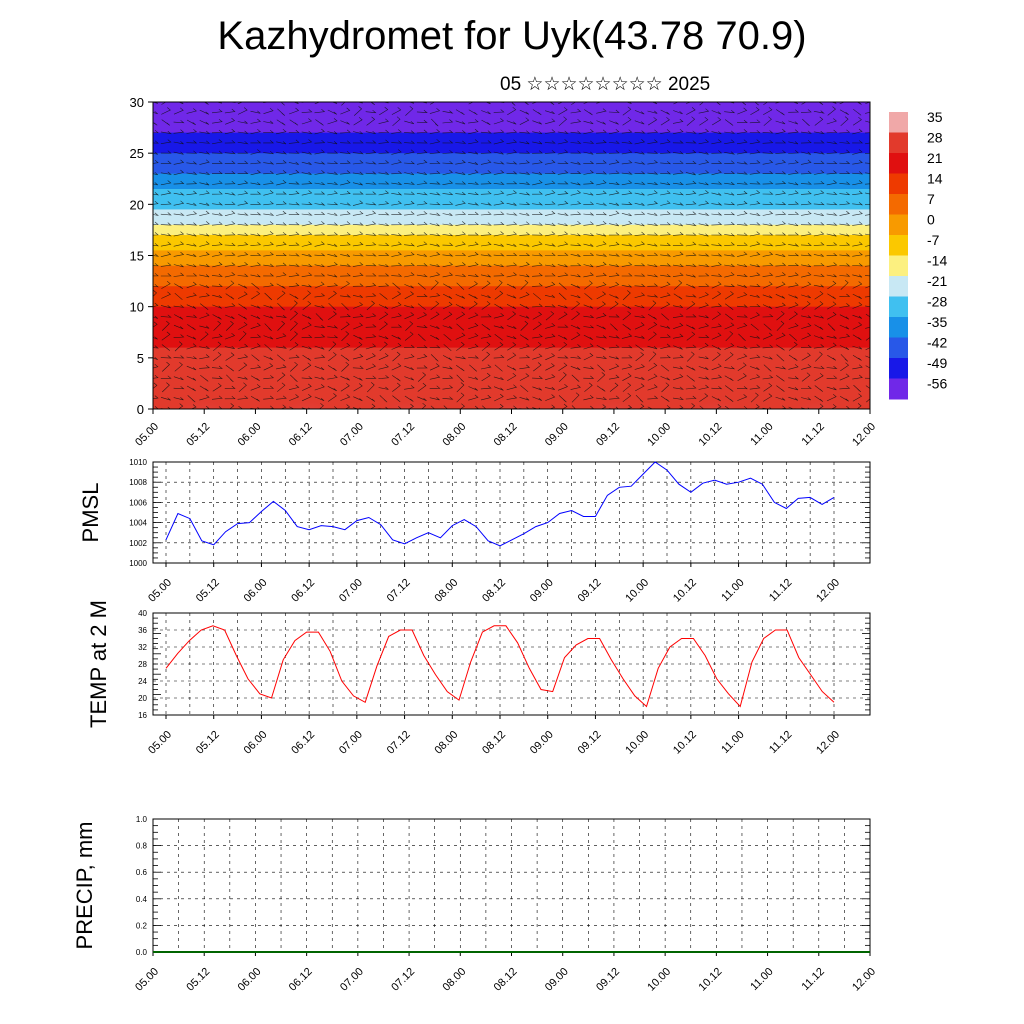 This screenshot has width=1024, height=1024. Describe the element at coordinates (137, 102) in the screenshot. I see `y-tick-label: 30` at that location.